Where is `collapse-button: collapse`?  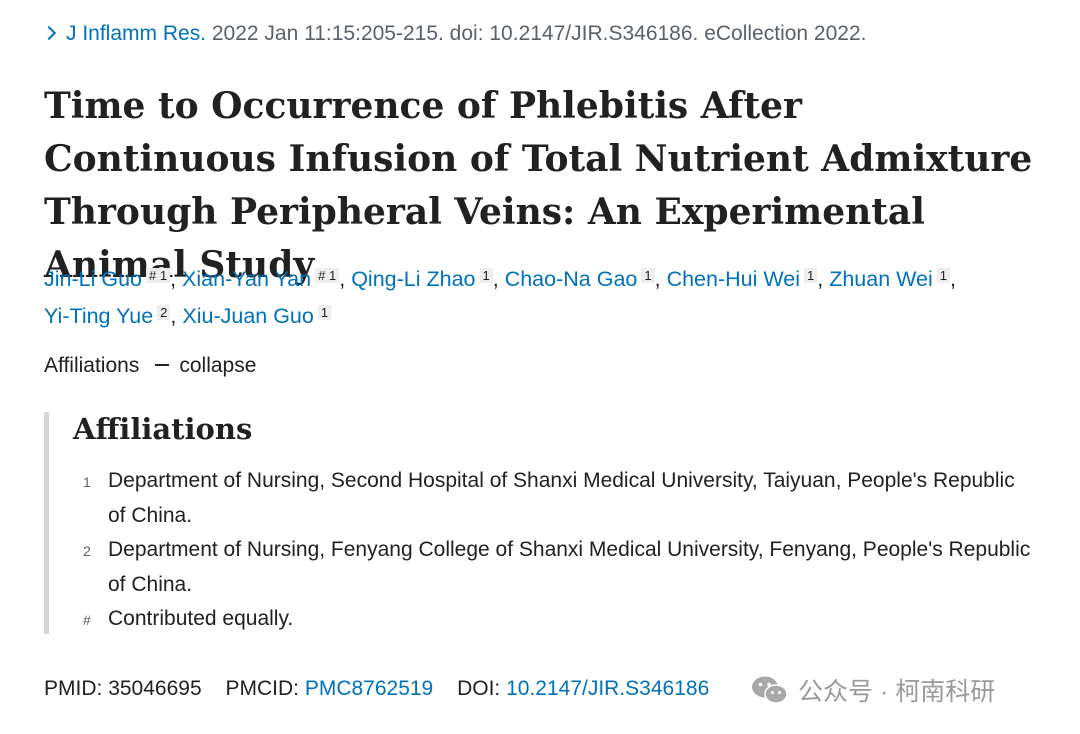
collapse-button: collapse is located at coordinates (218, 365).